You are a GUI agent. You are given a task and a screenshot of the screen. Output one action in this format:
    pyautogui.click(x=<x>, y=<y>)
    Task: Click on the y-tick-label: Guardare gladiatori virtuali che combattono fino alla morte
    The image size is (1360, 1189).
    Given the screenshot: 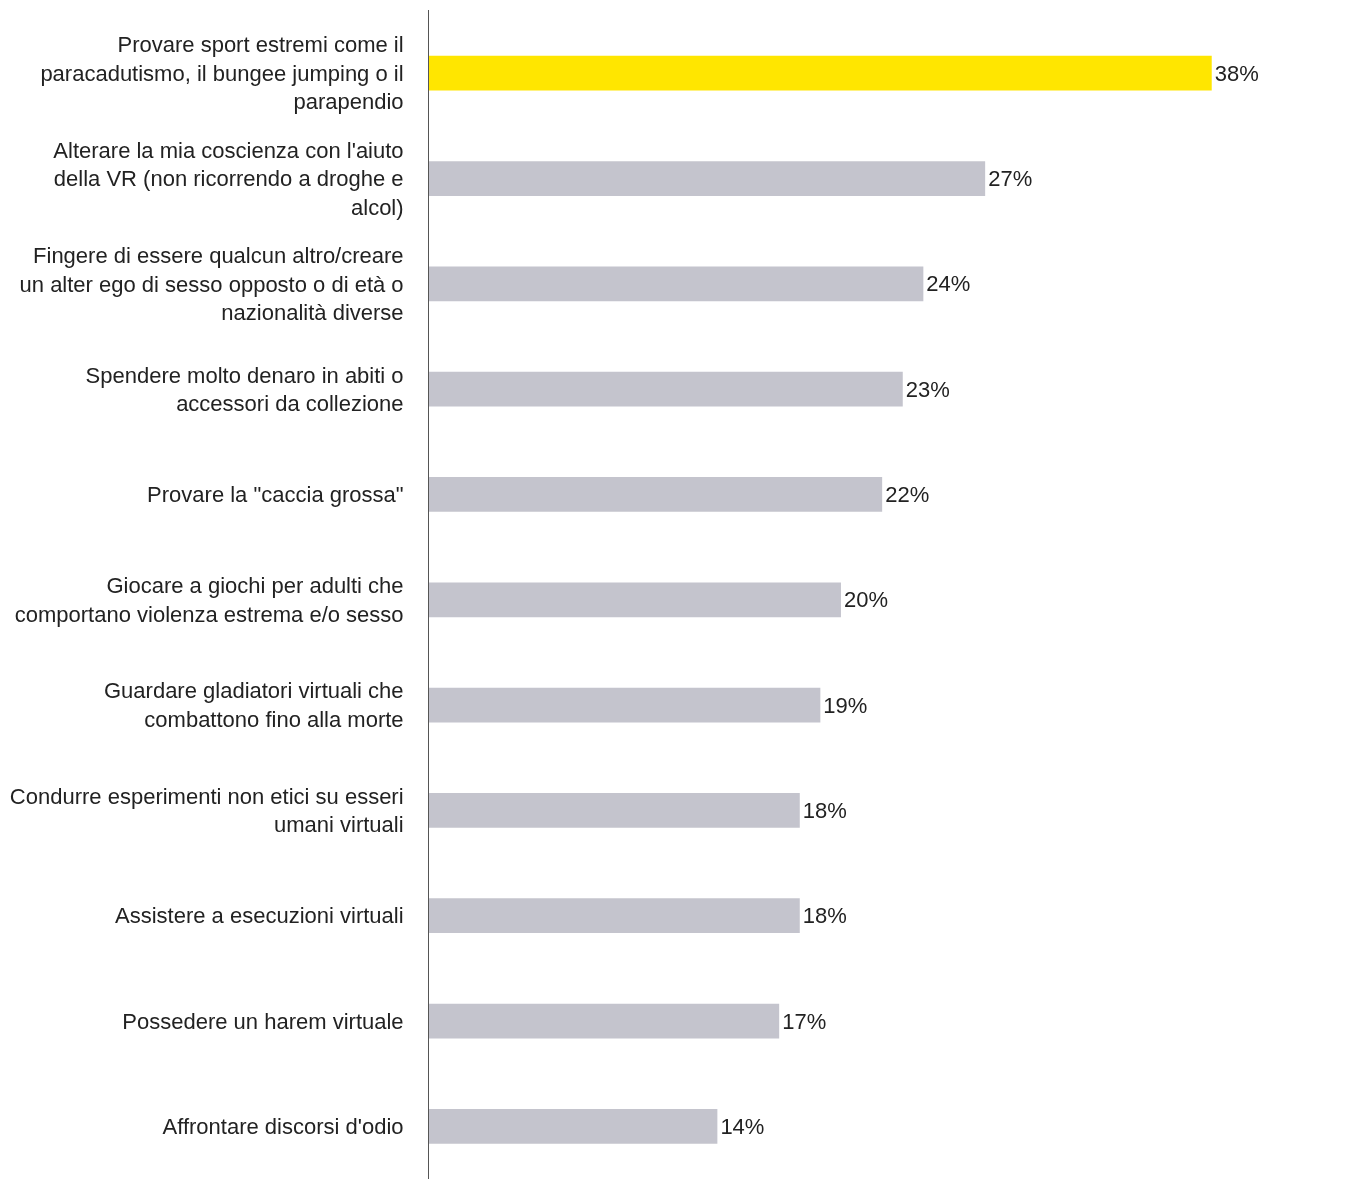 What is the action you would take?
    pyautogui.click(x=253, y=705)
    